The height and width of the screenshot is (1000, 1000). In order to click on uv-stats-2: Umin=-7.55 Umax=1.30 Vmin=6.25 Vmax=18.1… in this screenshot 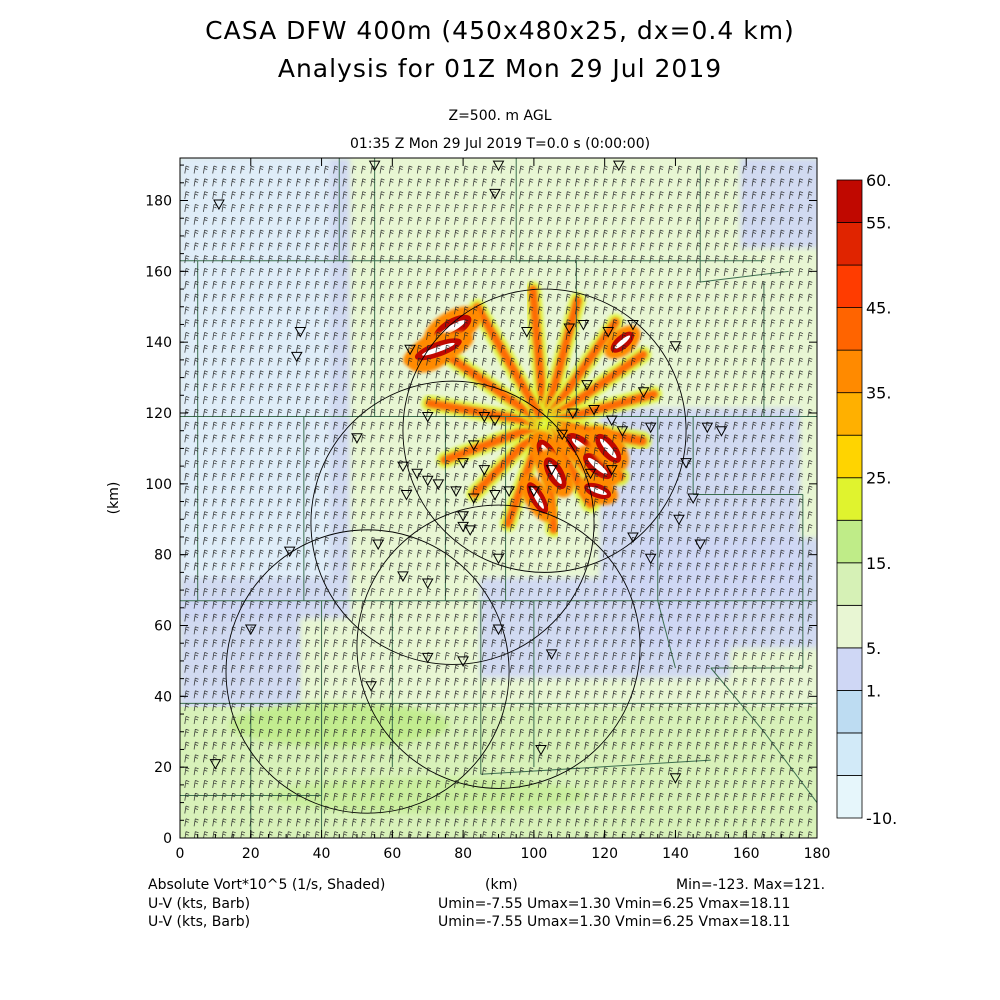, I will do `click(614, 922)`.